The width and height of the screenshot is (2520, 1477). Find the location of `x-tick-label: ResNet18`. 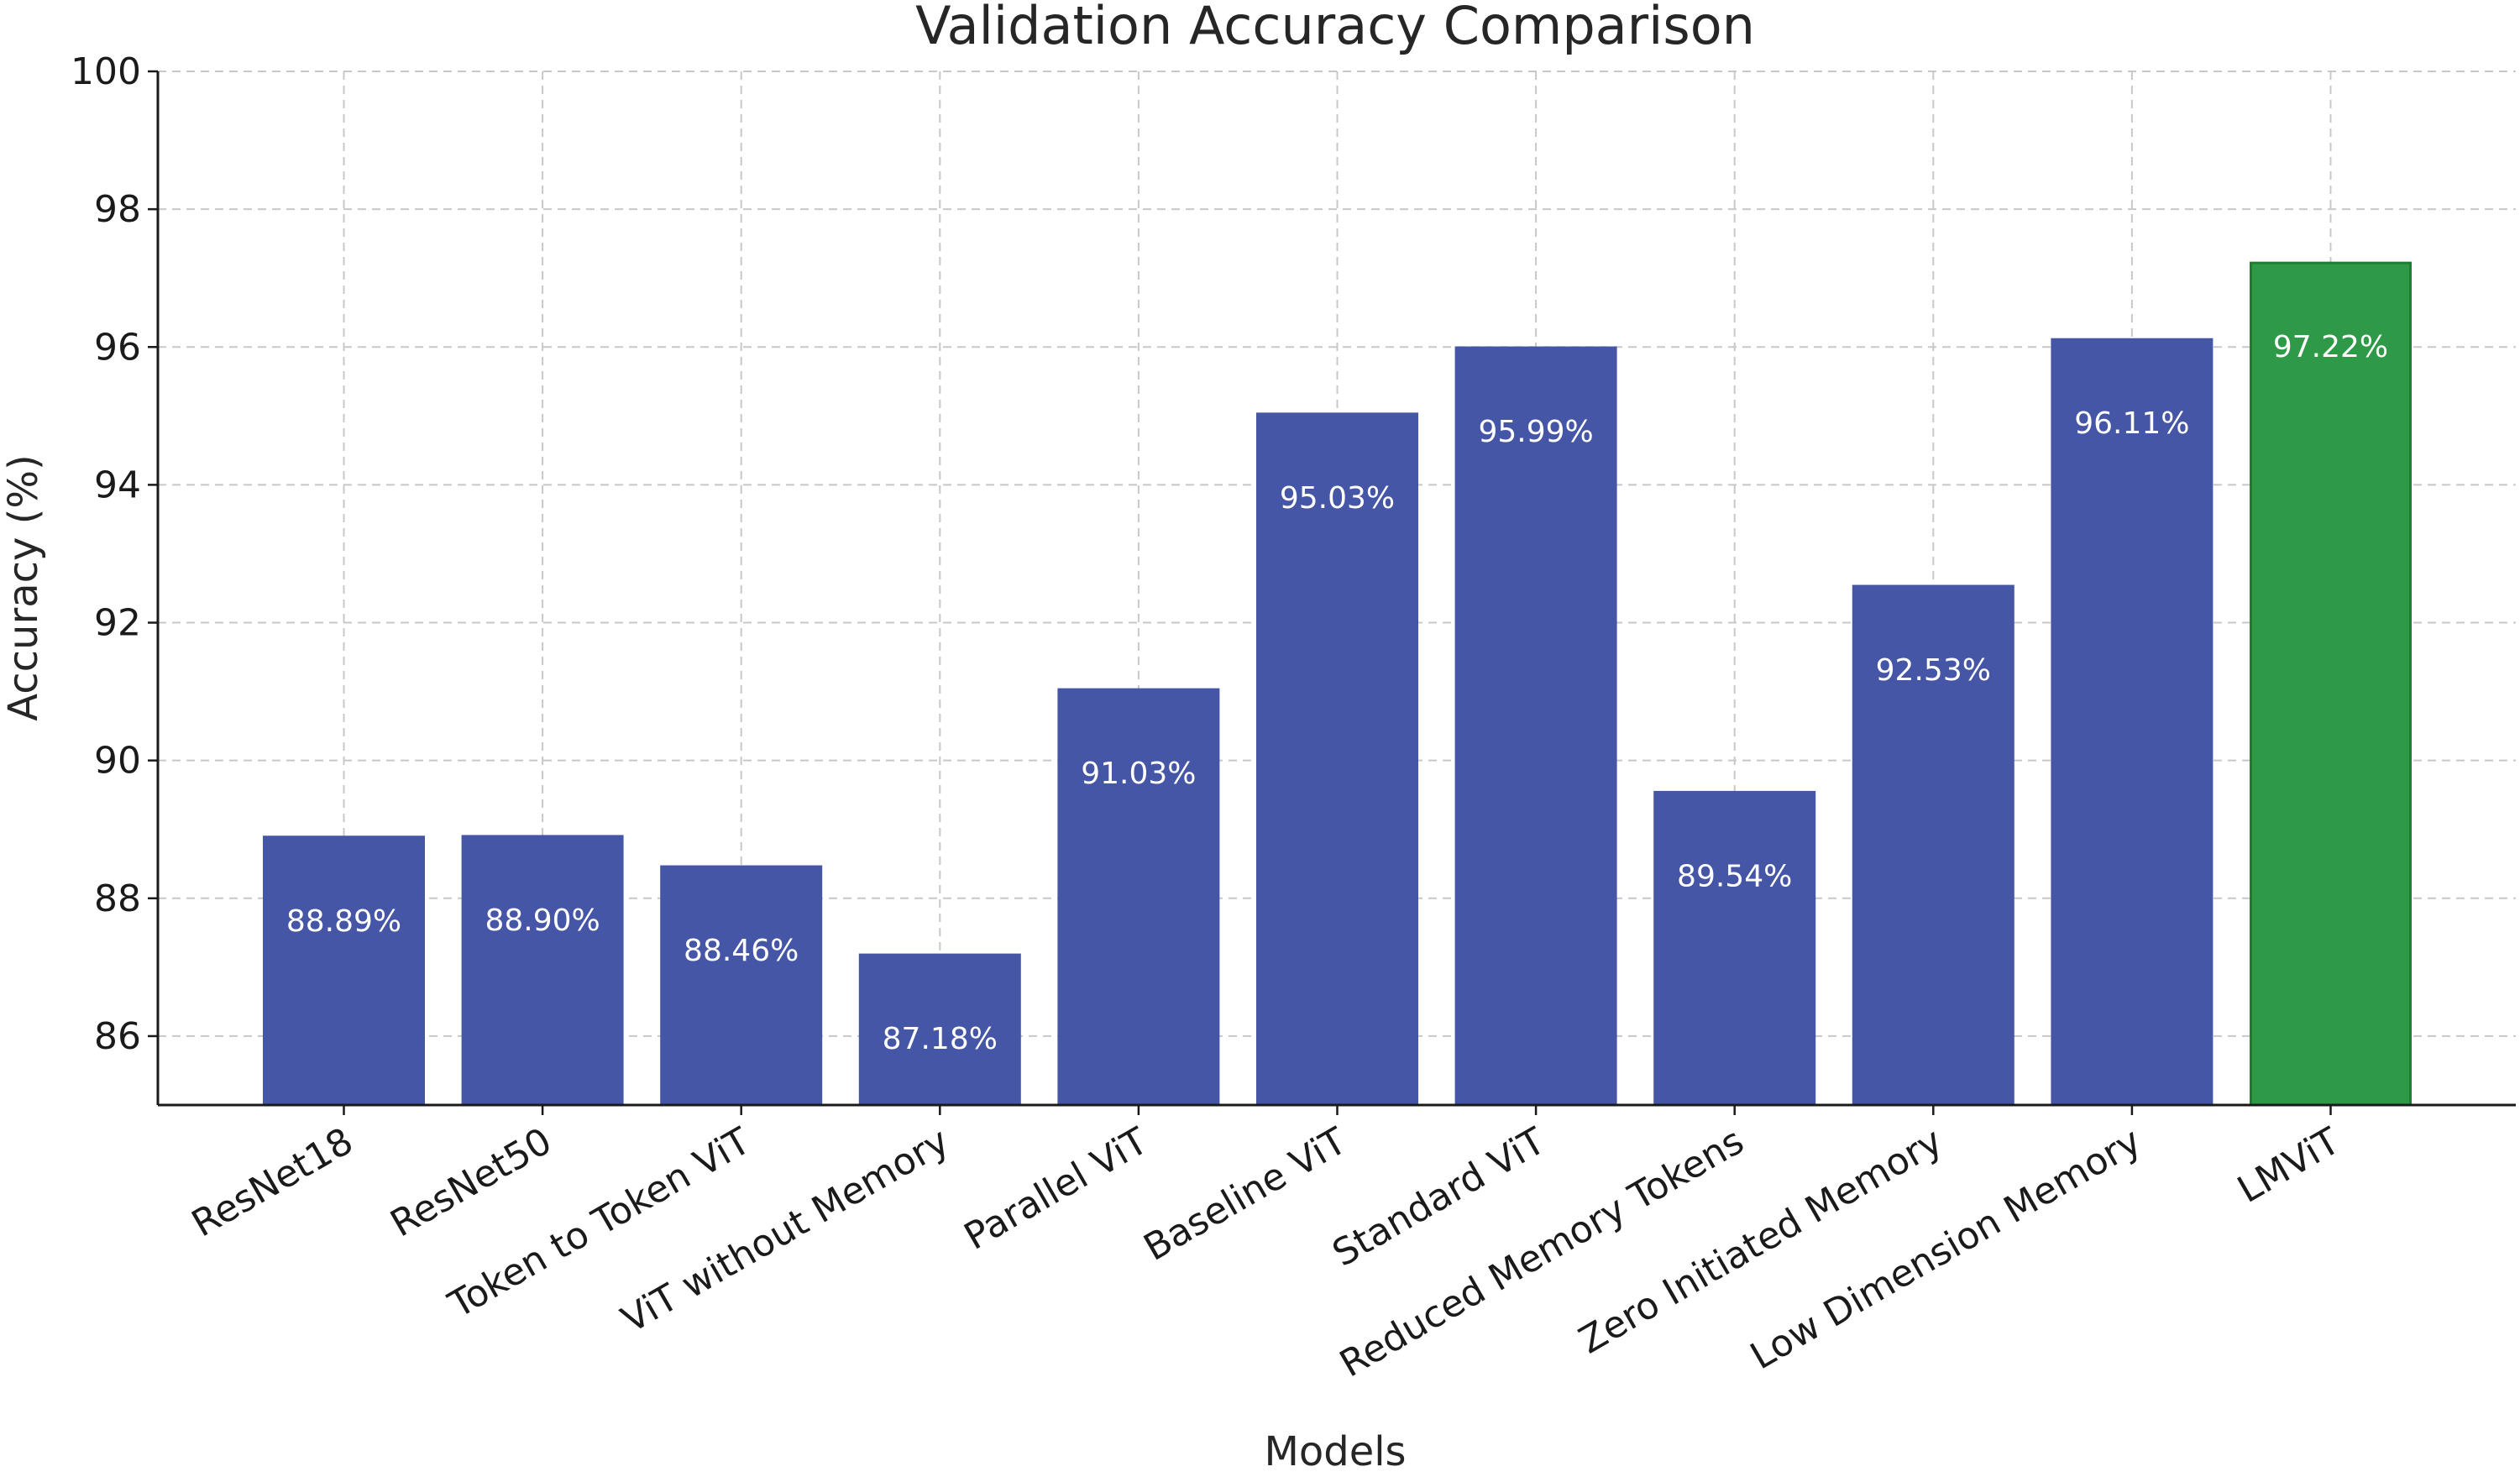

x-tick-label: ResNet18 is located at coordinates (272, 1182).